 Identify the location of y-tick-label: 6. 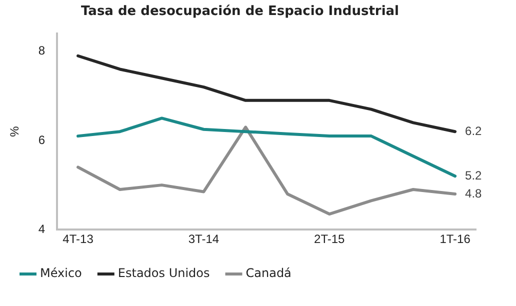
(42, 139).